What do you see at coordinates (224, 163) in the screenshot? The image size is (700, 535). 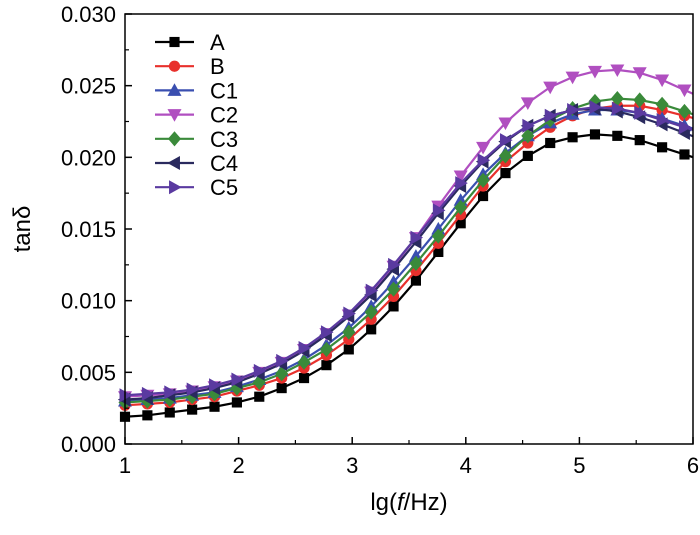 I see `legend-label: C4` at bounding box center [224, 163].